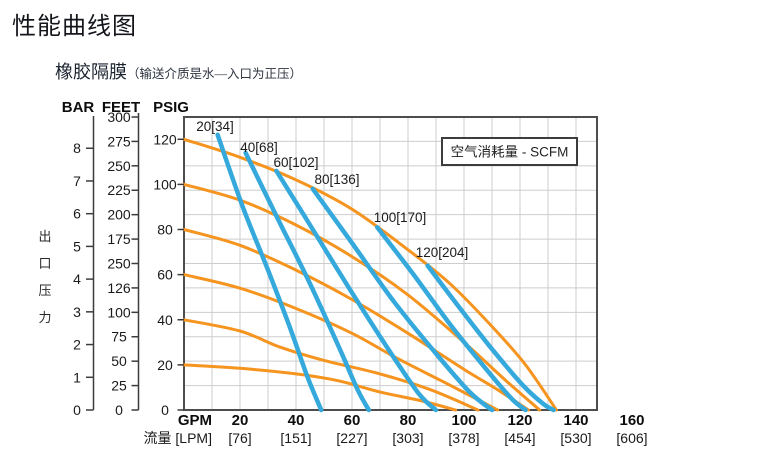  What do you see at coordinates (490, 338) in the screenshot?
I see `air-consumption-curve-120[204]` at bounding box center [490, 338].